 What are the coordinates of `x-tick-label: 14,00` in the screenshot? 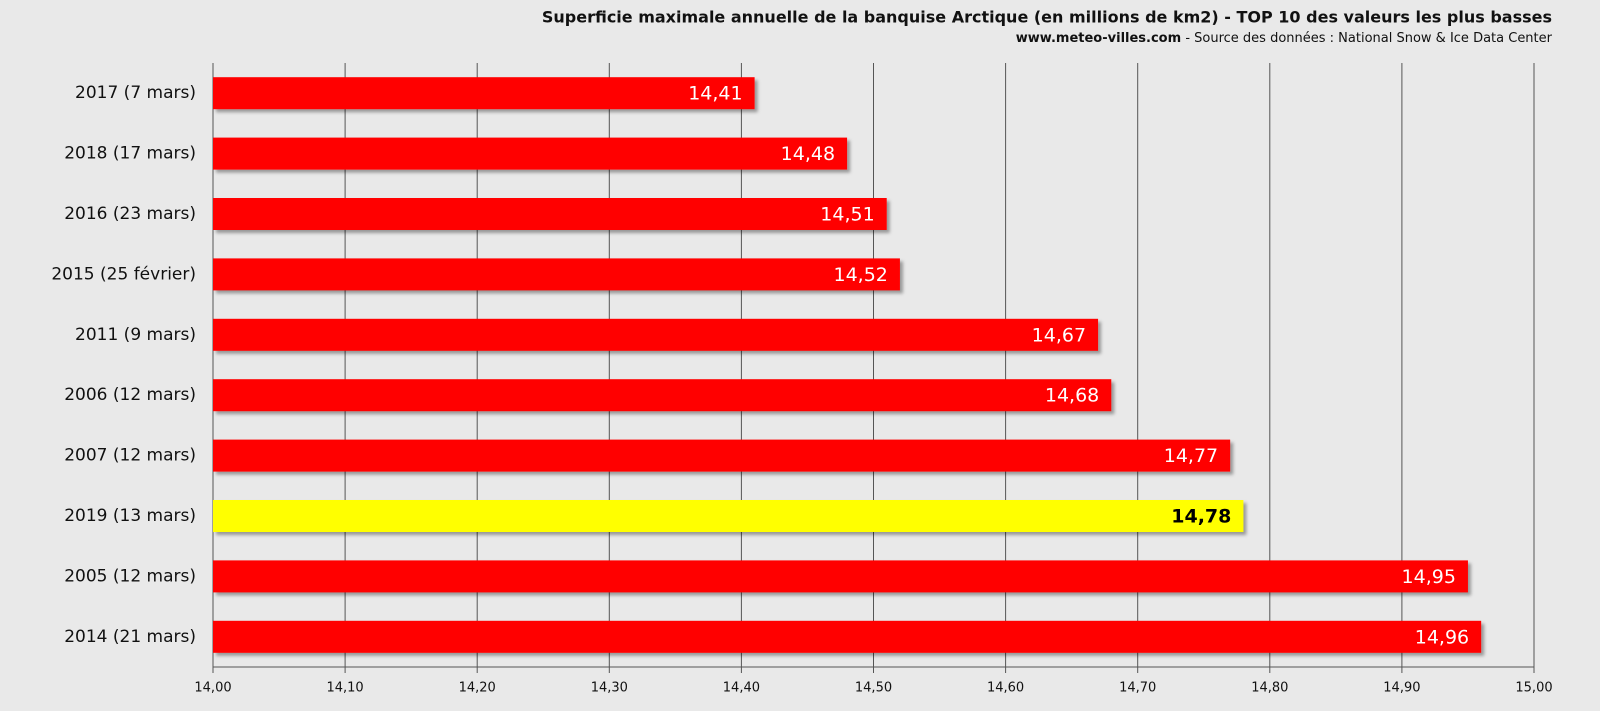 It's located at (212, 688).